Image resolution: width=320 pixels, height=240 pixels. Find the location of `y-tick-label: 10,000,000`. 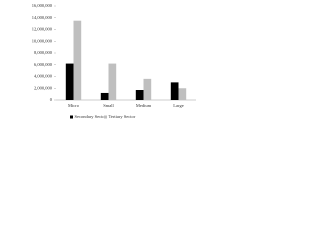

y-tick-label: 10,000,000 is located at coordinates (42, 41).